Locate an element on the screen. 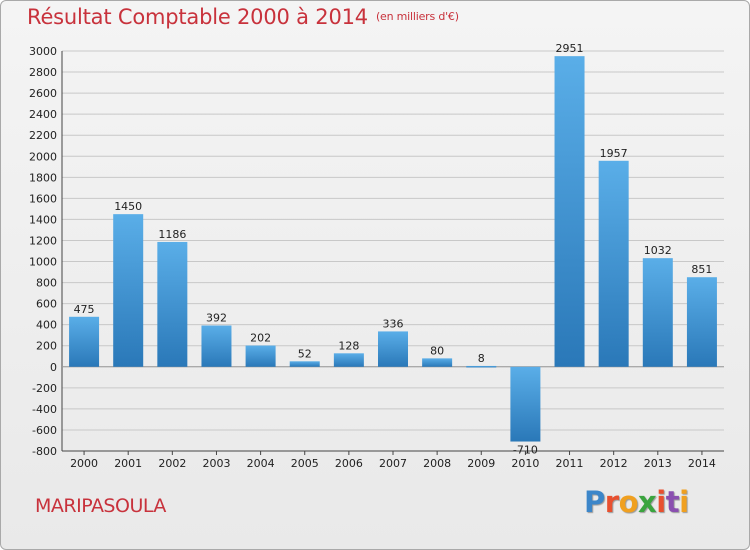 The image size is (750, 550). chart-title-text: Résultat Comptable 2000 à 2014 is located at coordinates (197, 17).